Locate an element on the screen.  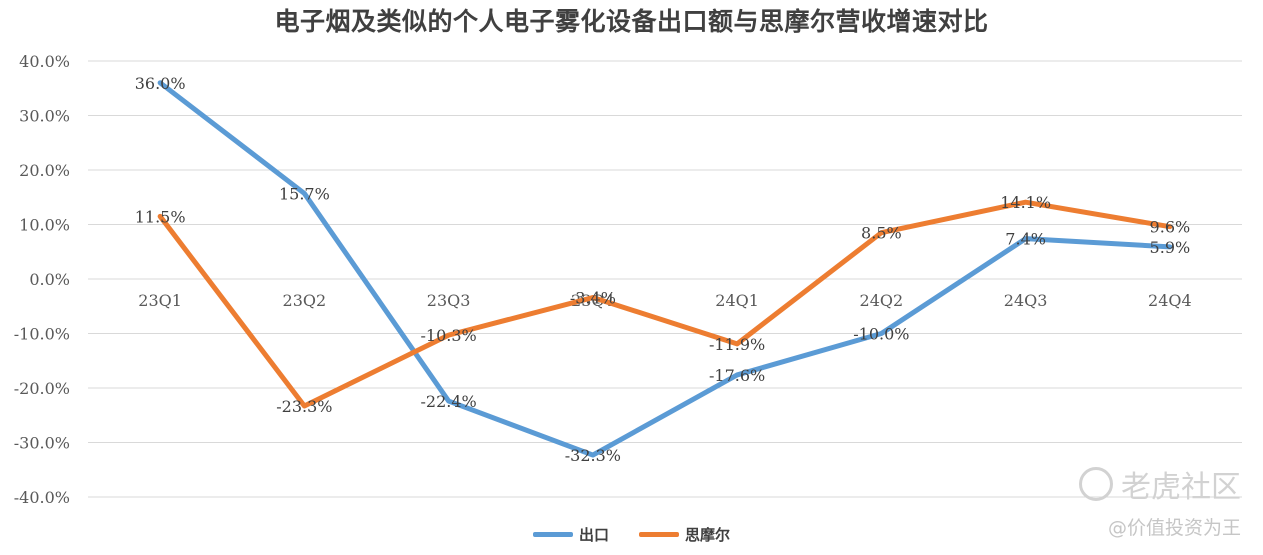
y-tick-label: 10.0% is located at coordinates (44, 225).